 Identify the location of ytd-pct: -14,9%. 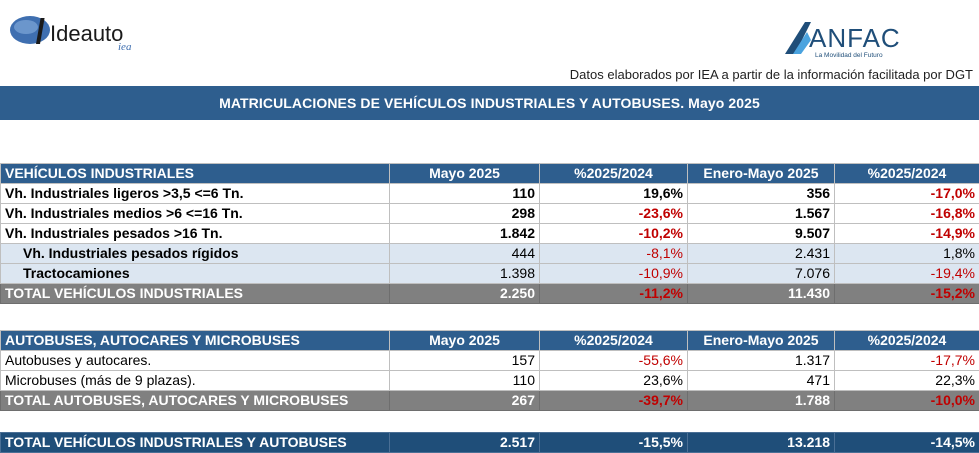
(906, 233).